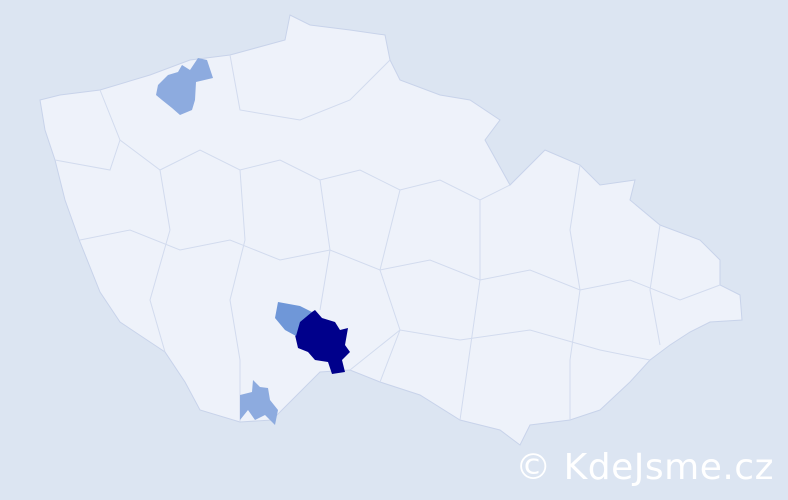  Describe the element at coordinates (293, 319) in the screenshot. I see `region-medium` at that location.